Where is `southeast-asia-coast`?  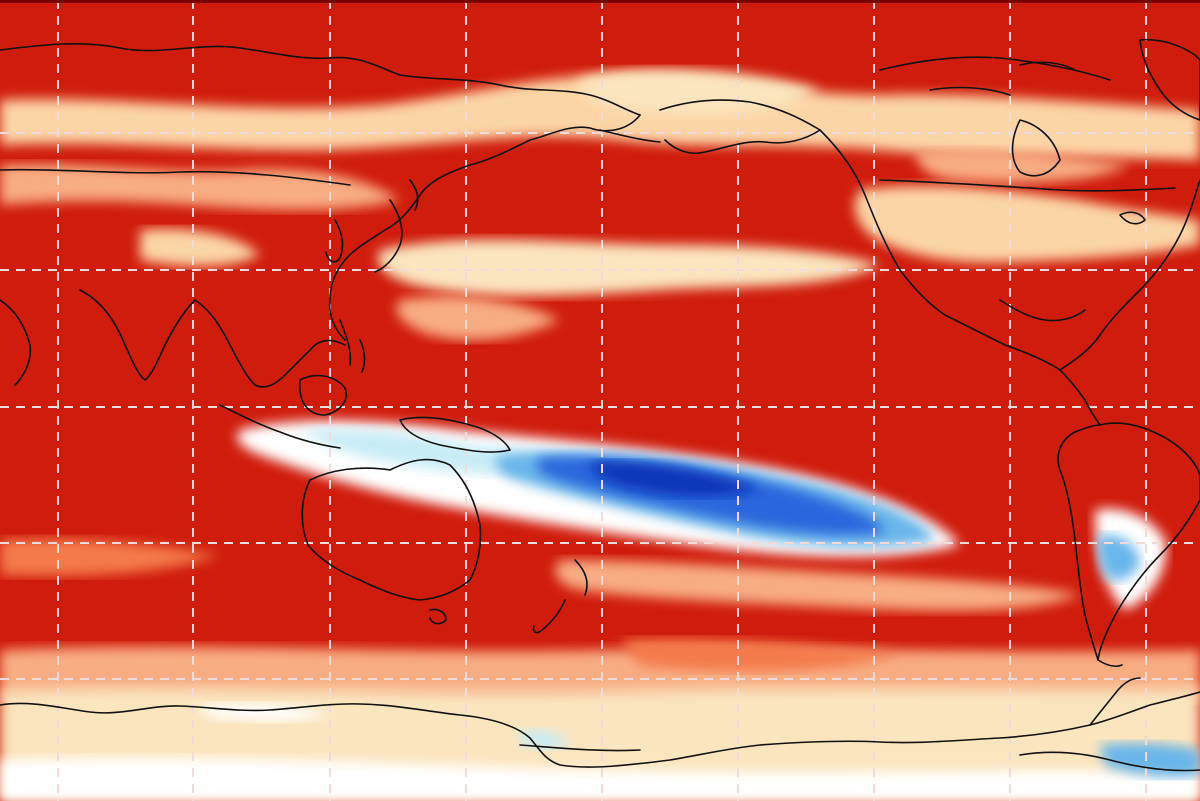
southeast-asia-coast is located at coordinates (270, 343).